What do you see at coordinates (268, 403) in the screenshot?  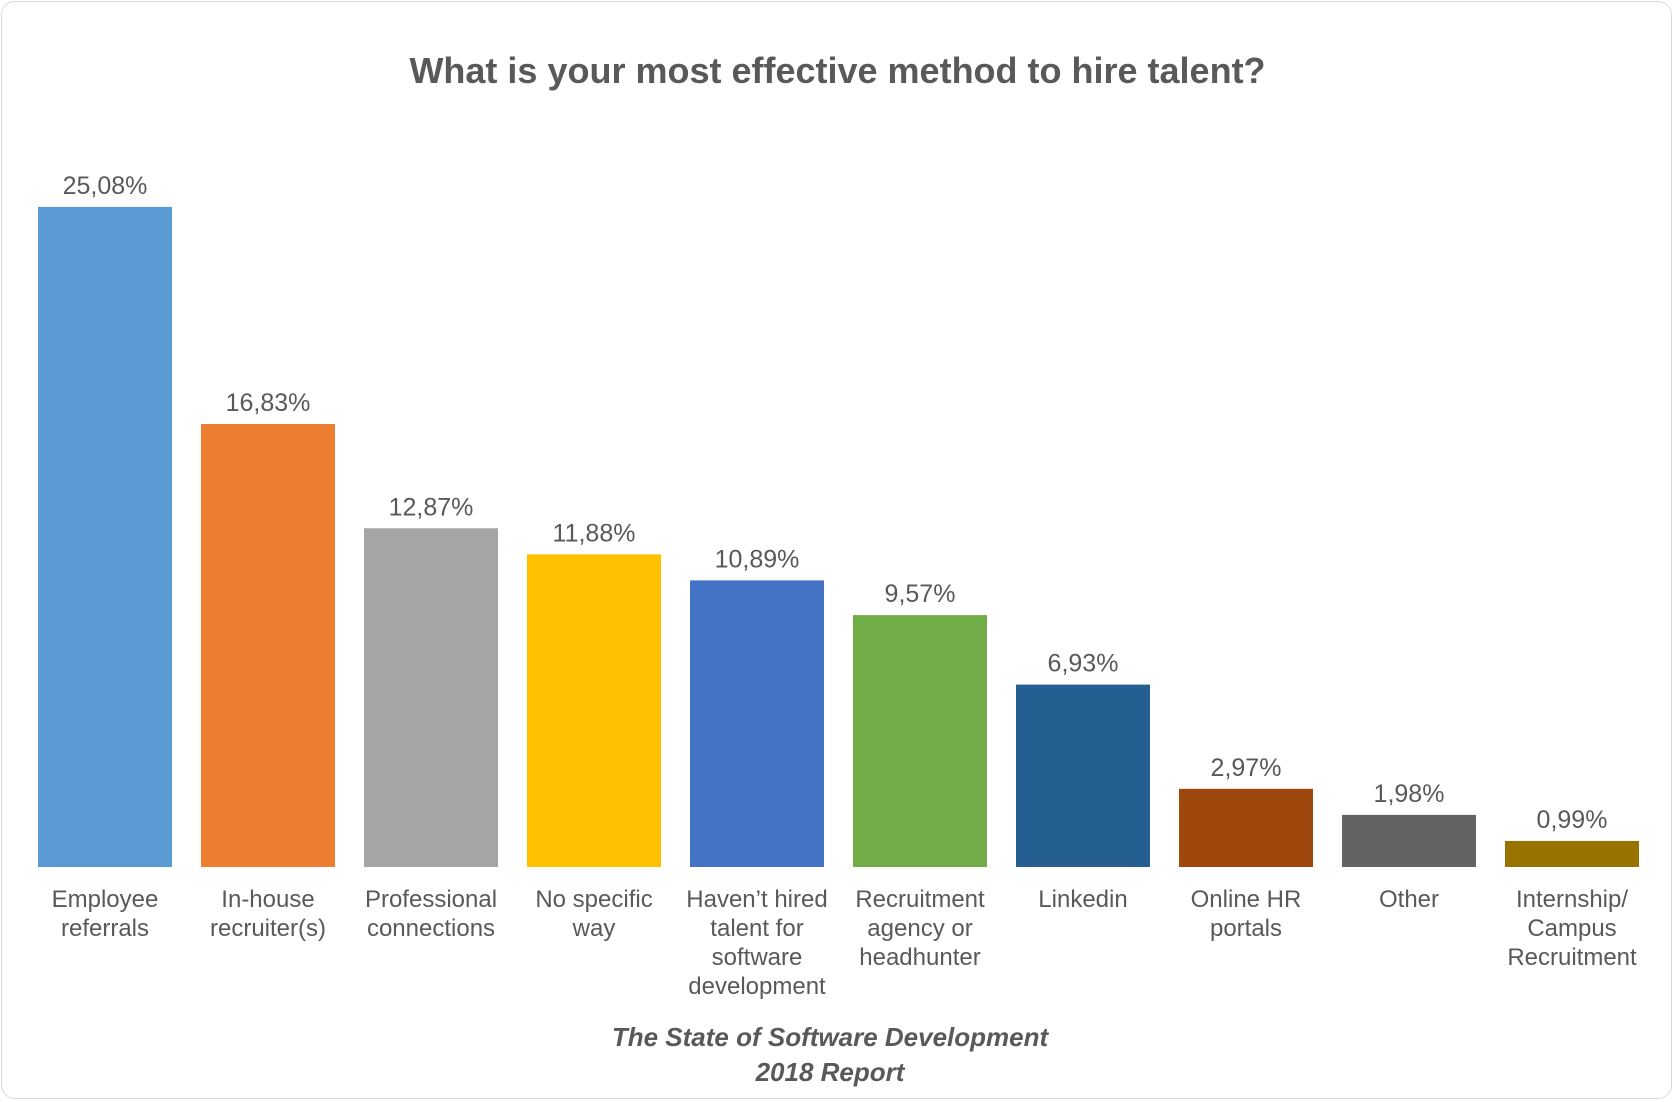 I see `data-label: 16,83%` at bounding box center [268, 403].